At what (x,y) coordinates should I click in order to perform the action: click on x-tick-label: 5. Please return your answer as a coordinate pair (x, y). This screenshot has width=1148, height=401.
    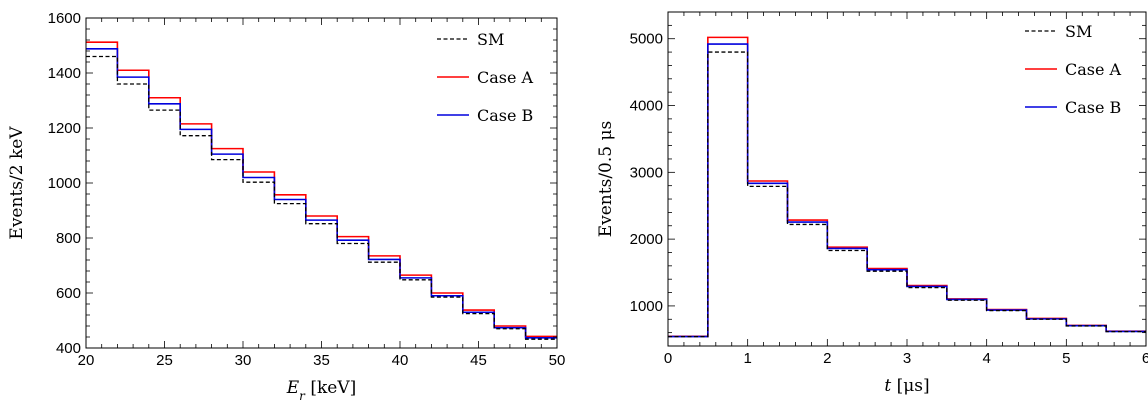
    Looking at the image, I should click on (1066, 358).